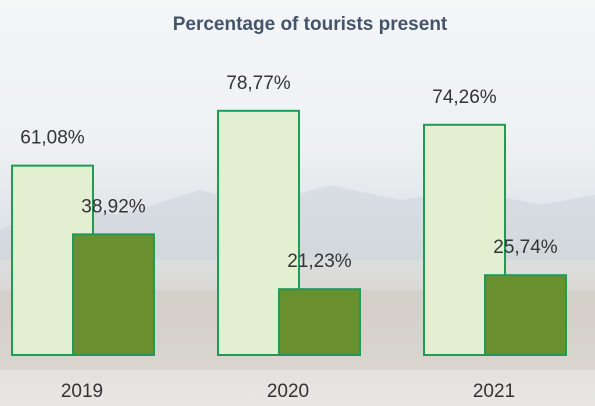  What do you see at coordinates (494, 391) in the screenshot?
I see `x-tick-label: 2021` at bounding box center [494, 391].